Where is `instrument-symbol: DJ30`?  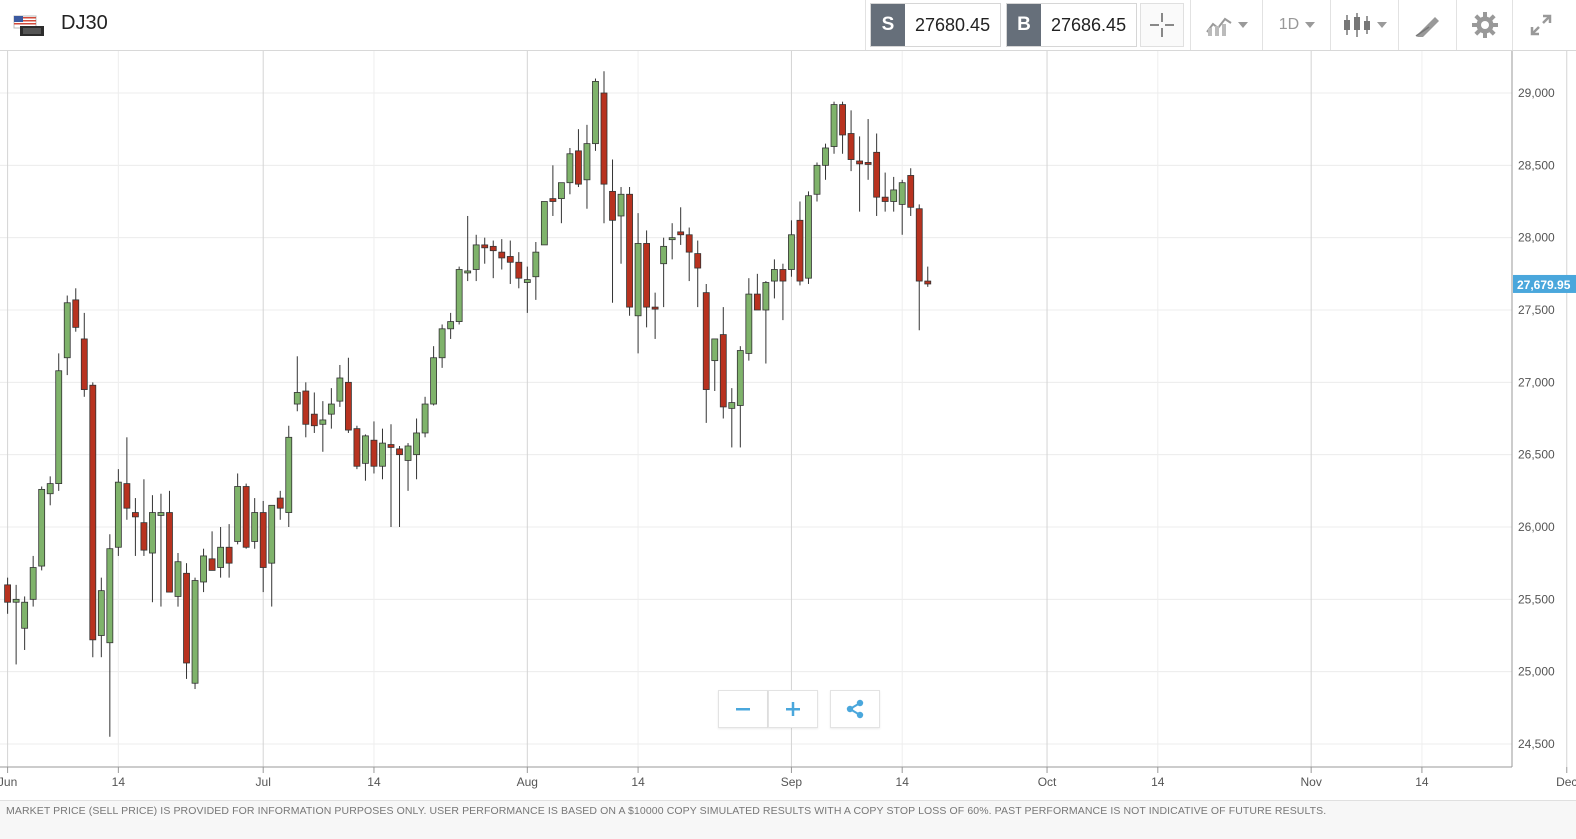
instrument-symbol: DJ30 is located at coordinates (84, 23).